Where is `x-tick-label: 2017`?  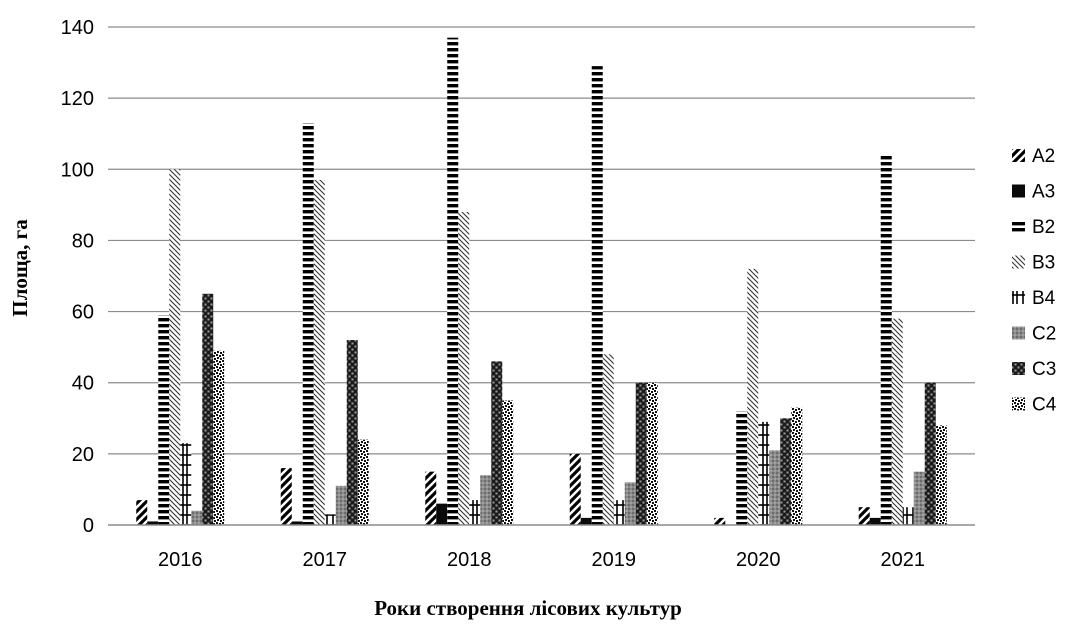 x-tick-label: 2017 is located at coordinates (325, 560).